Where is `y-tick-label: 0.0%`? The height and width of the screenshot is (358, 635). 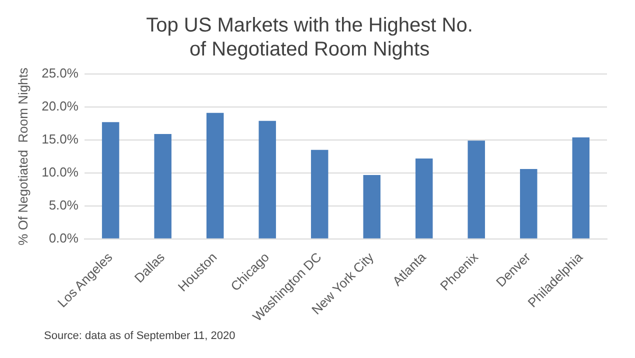 y-tick-label: 0.0% is located at coordinates (63, 238).